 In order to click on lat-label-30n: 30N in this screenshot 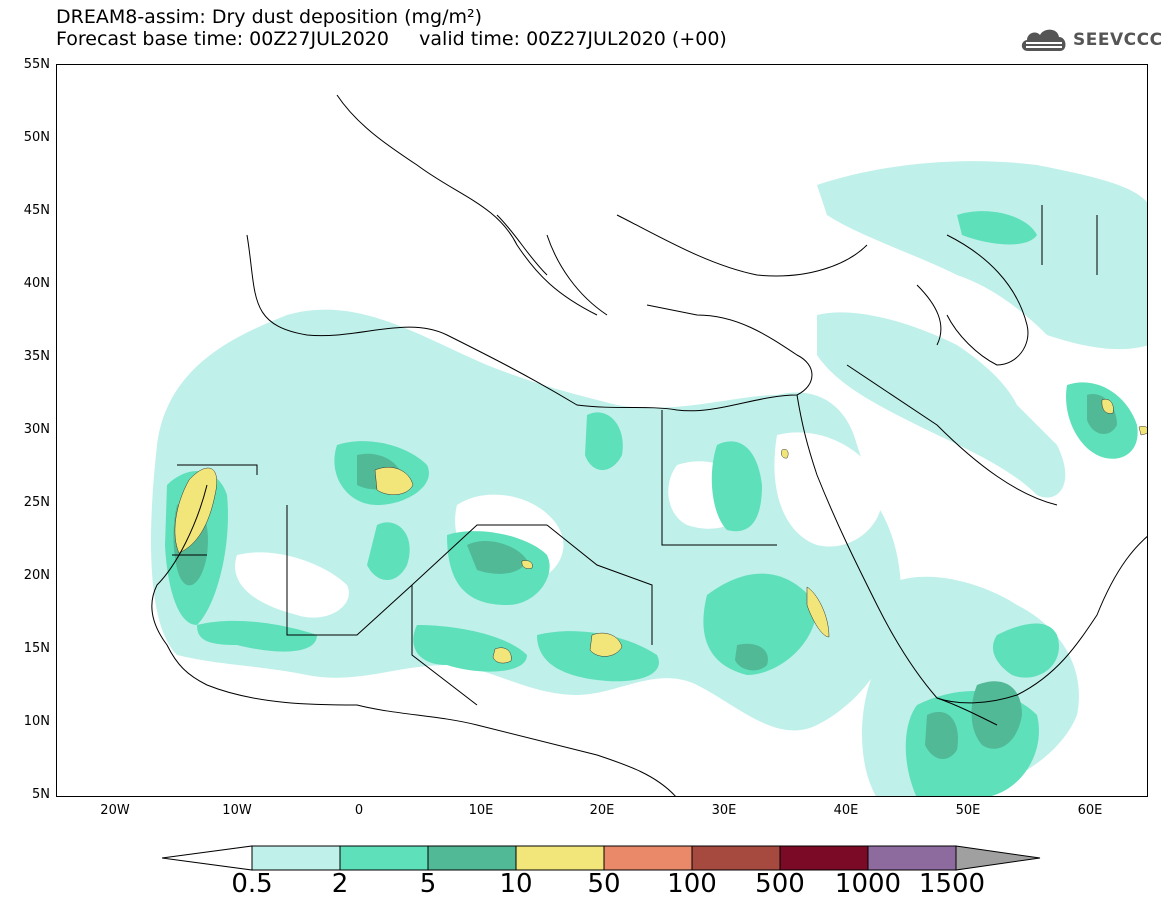, I will do `click(36, 429)`.